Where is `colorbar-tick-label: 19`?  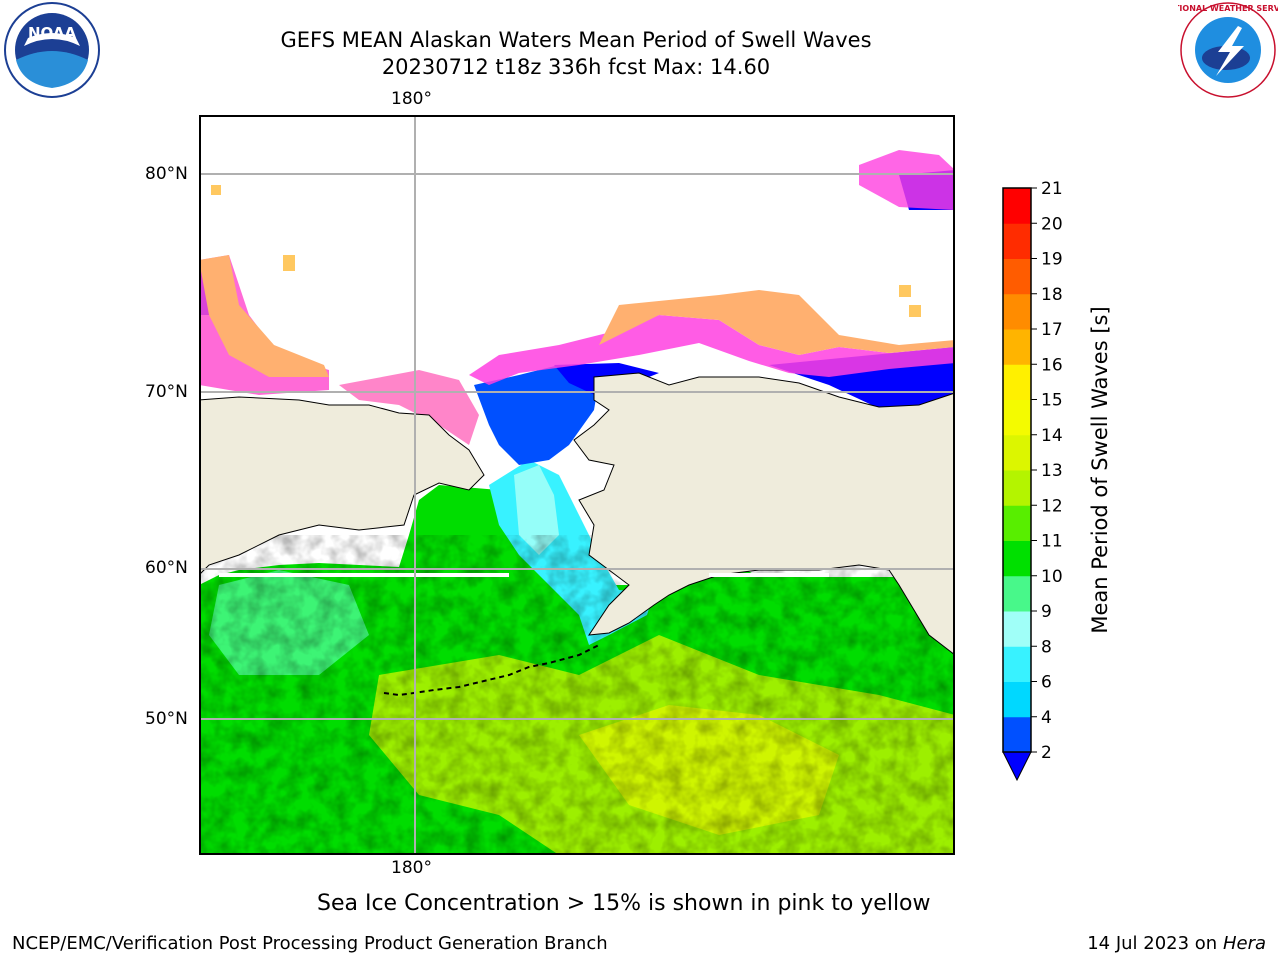 colorbar-tick-label: 19 is located at coordinates (1052, 260).